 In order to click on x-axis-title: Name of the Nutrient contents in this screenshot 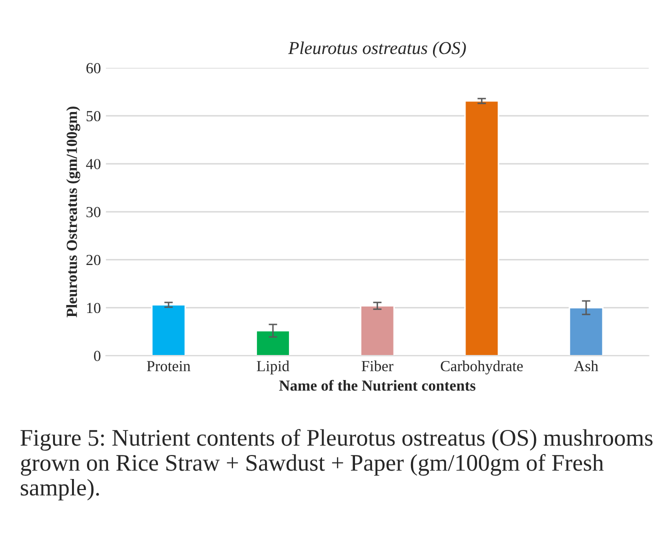, I will do `click(377, 385)`.